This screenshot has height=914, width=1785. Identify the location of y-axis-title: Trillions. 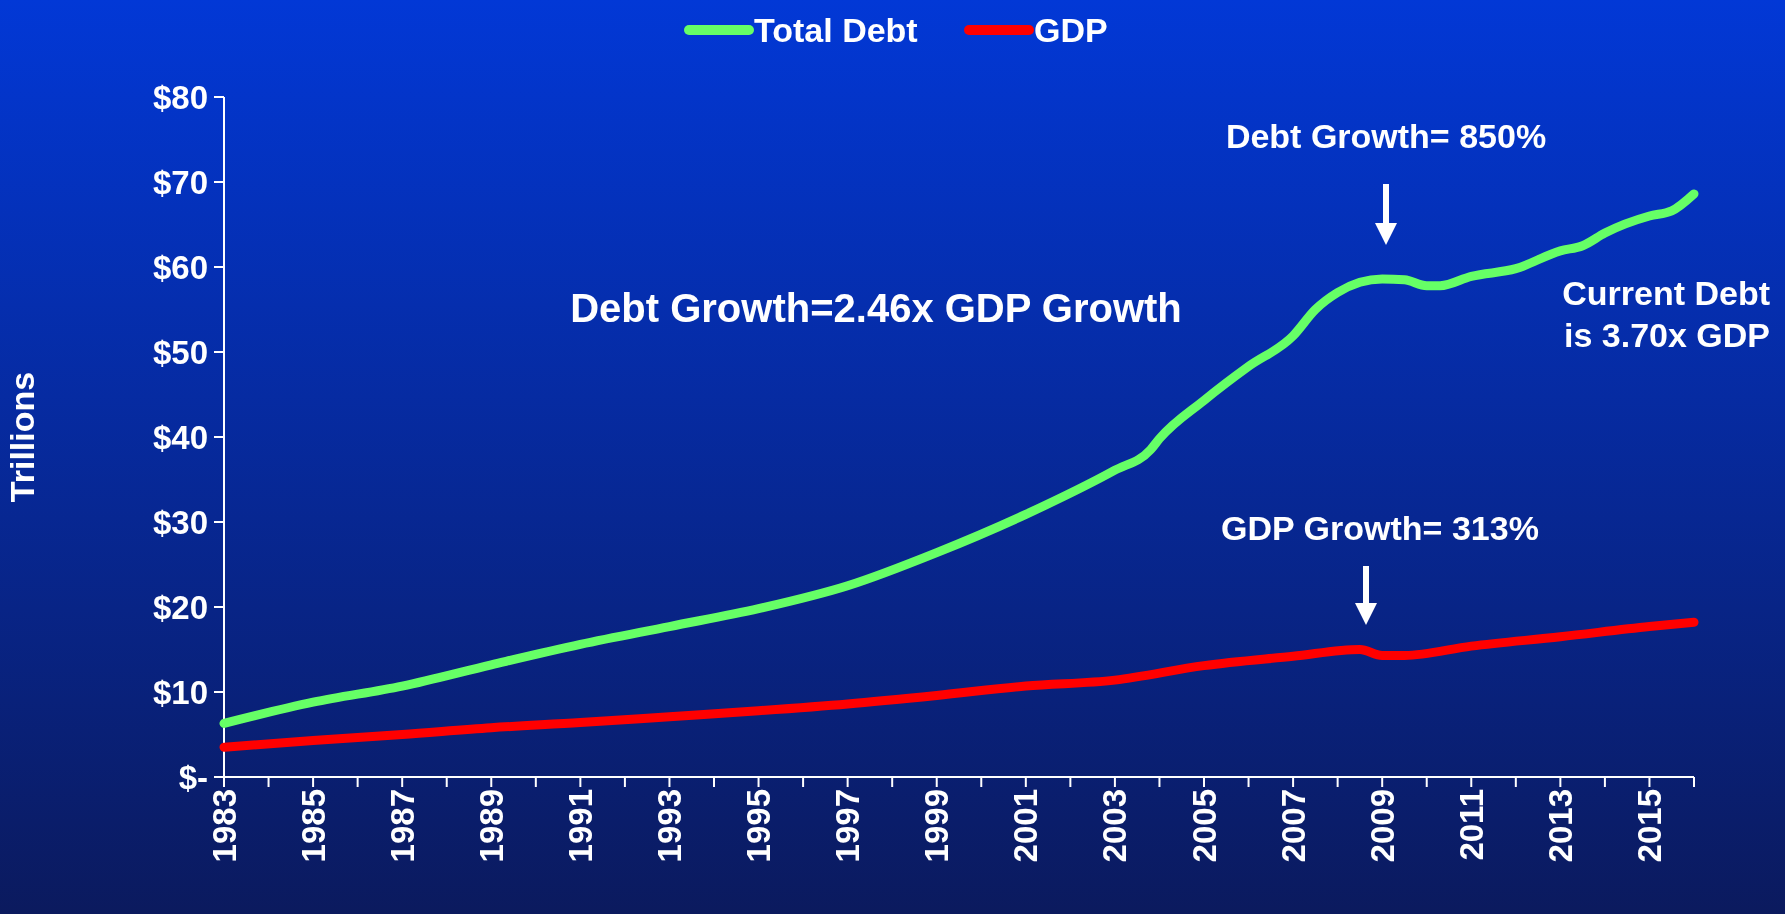
(22, 437).